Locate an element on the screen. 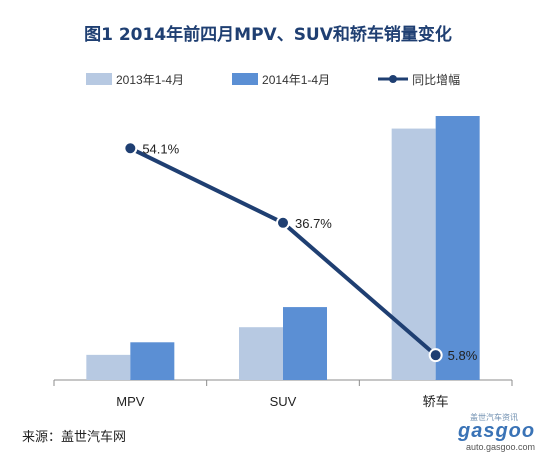 The image size is (536, 456). legend-item-growth: 同比增幅 is located at coordinates (419, 79).